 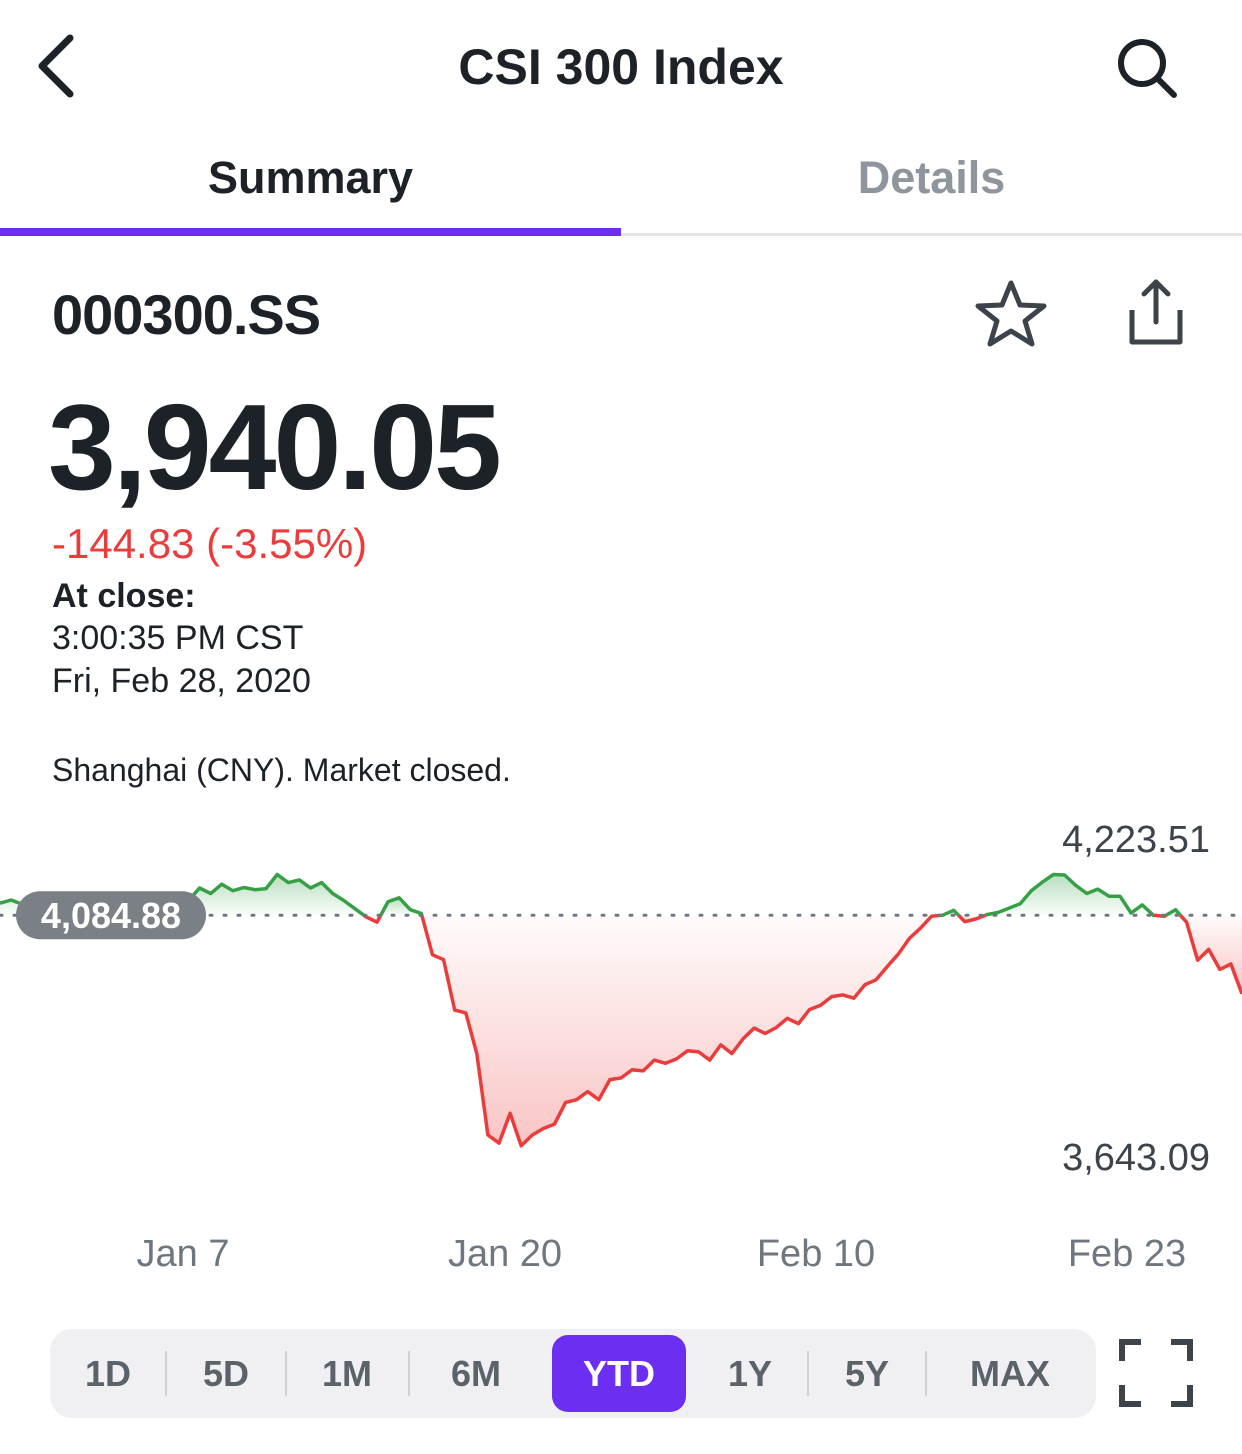 I want to click on x-tick-label: Jan 20, so click(x=505, y=1254).